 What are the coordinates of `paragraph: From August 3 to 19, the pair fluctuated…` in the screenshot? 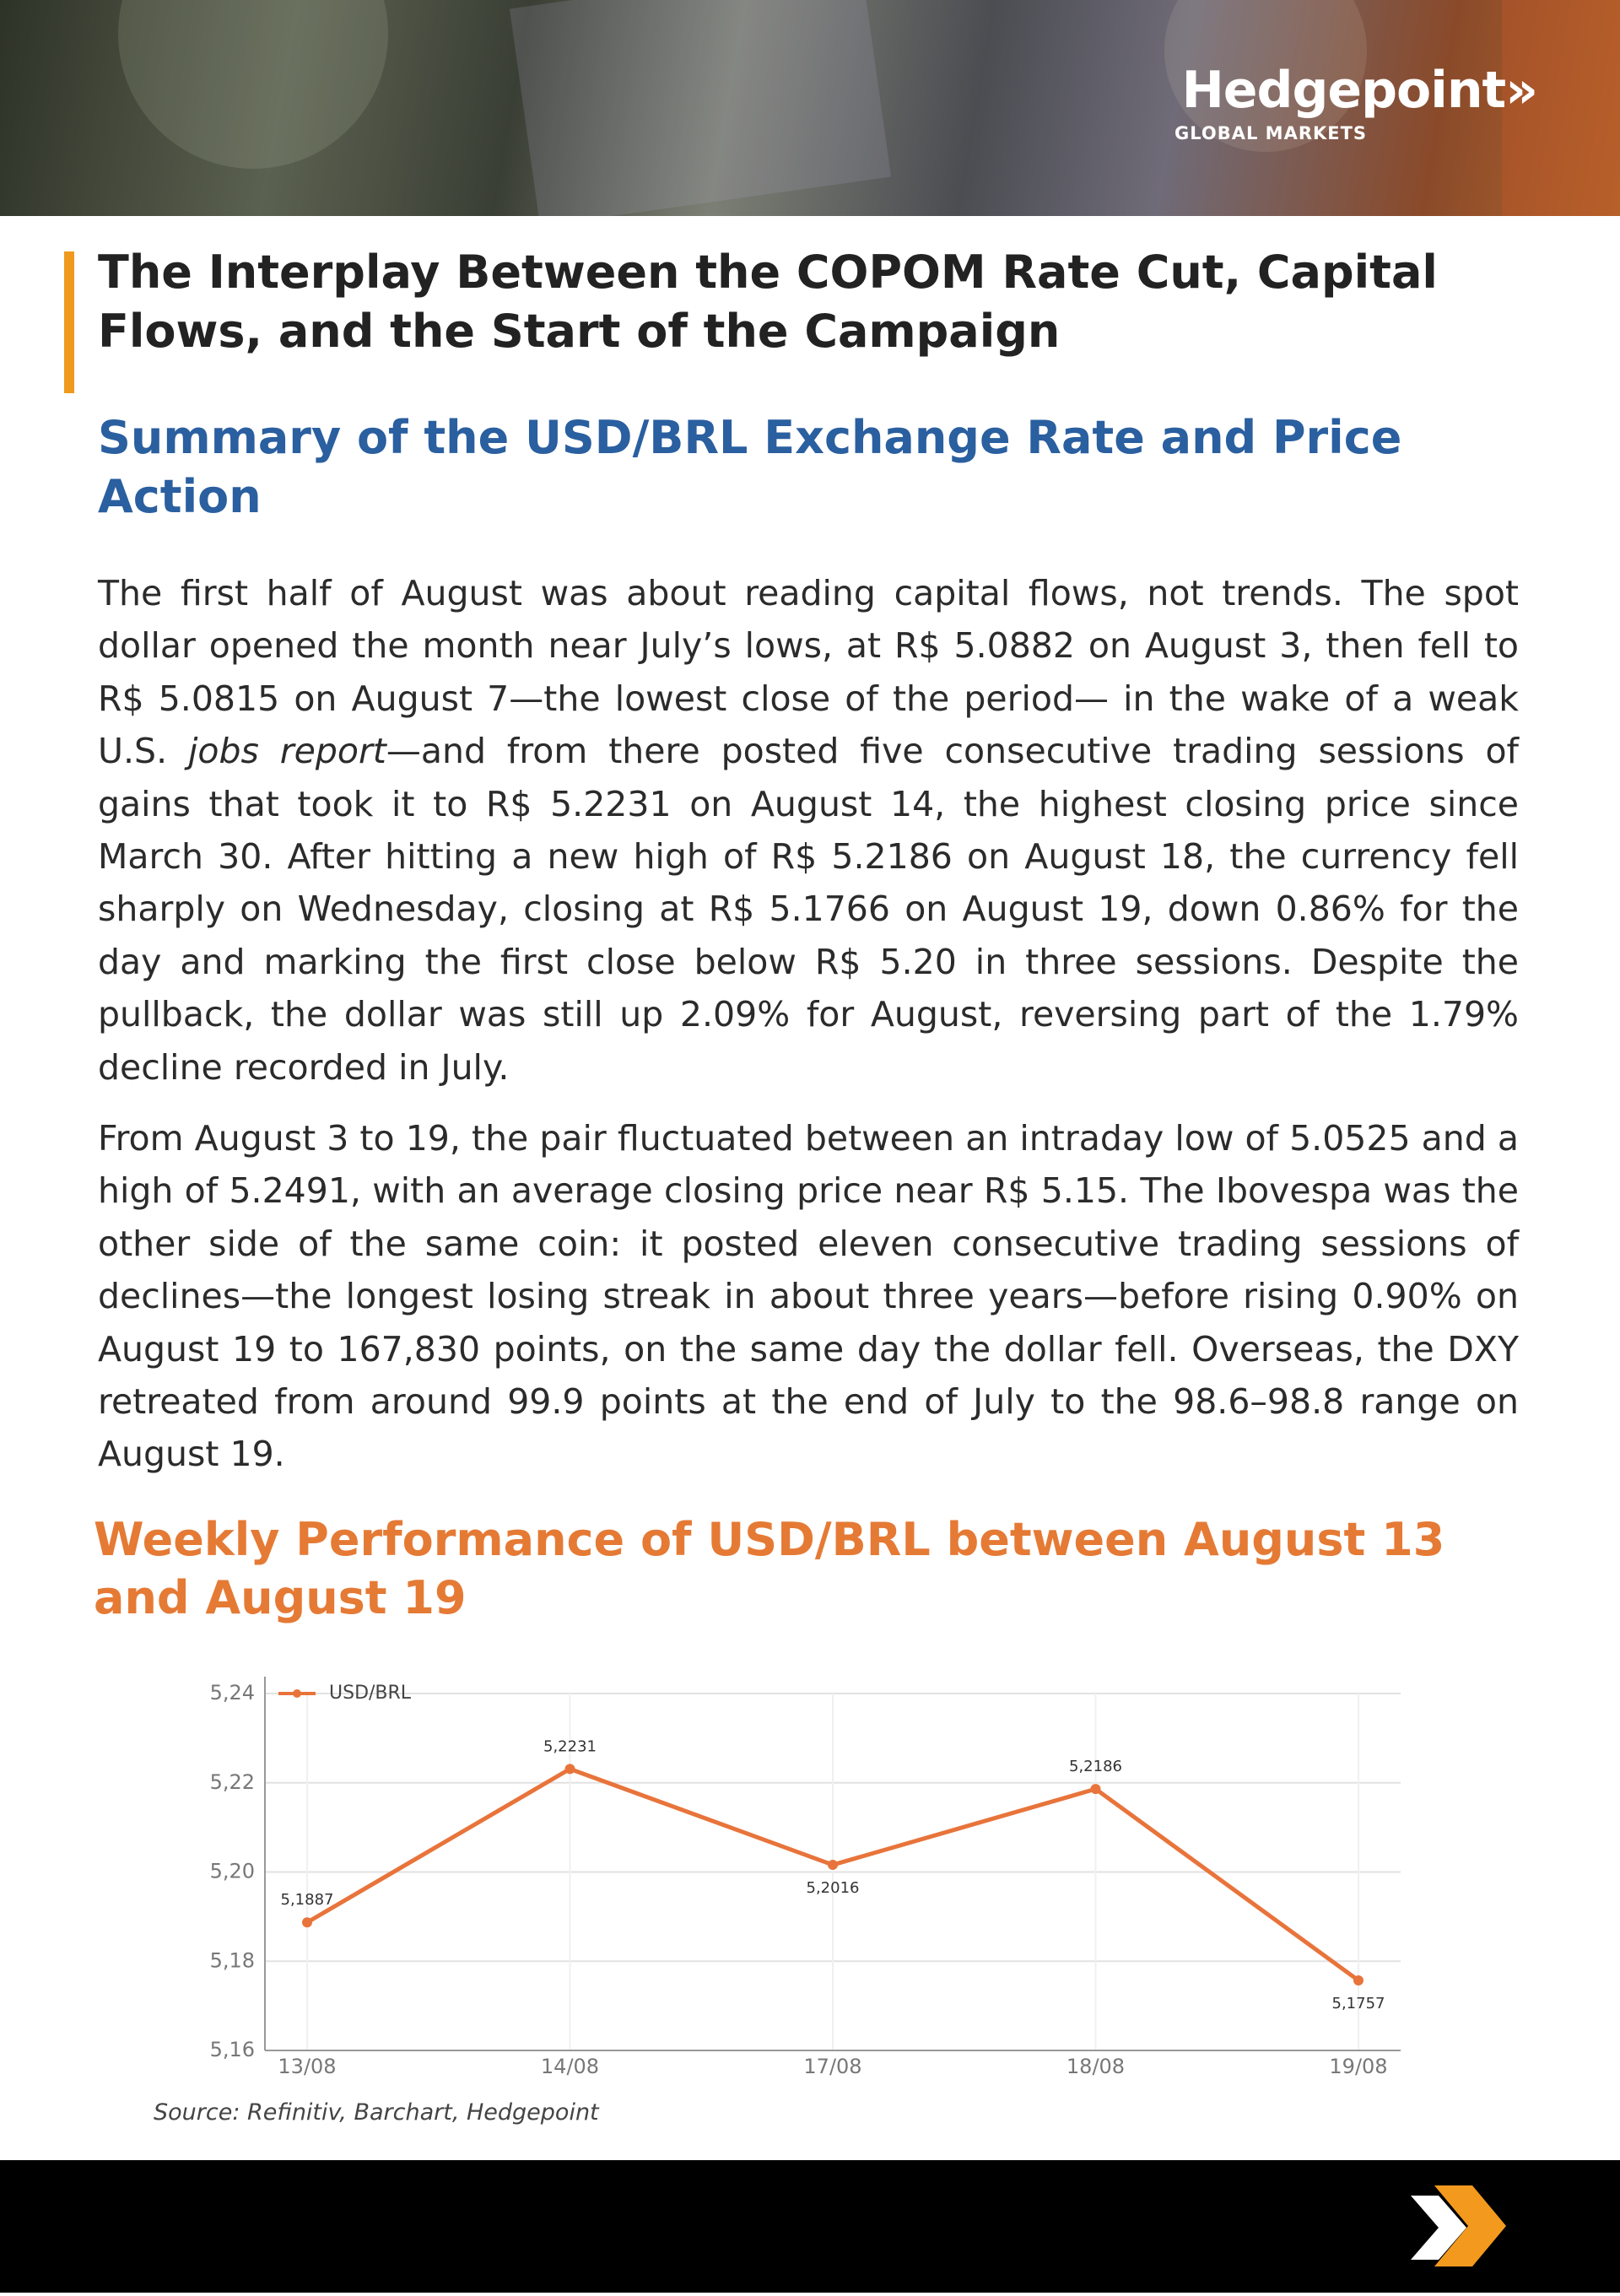 It's located at (808, 1296).